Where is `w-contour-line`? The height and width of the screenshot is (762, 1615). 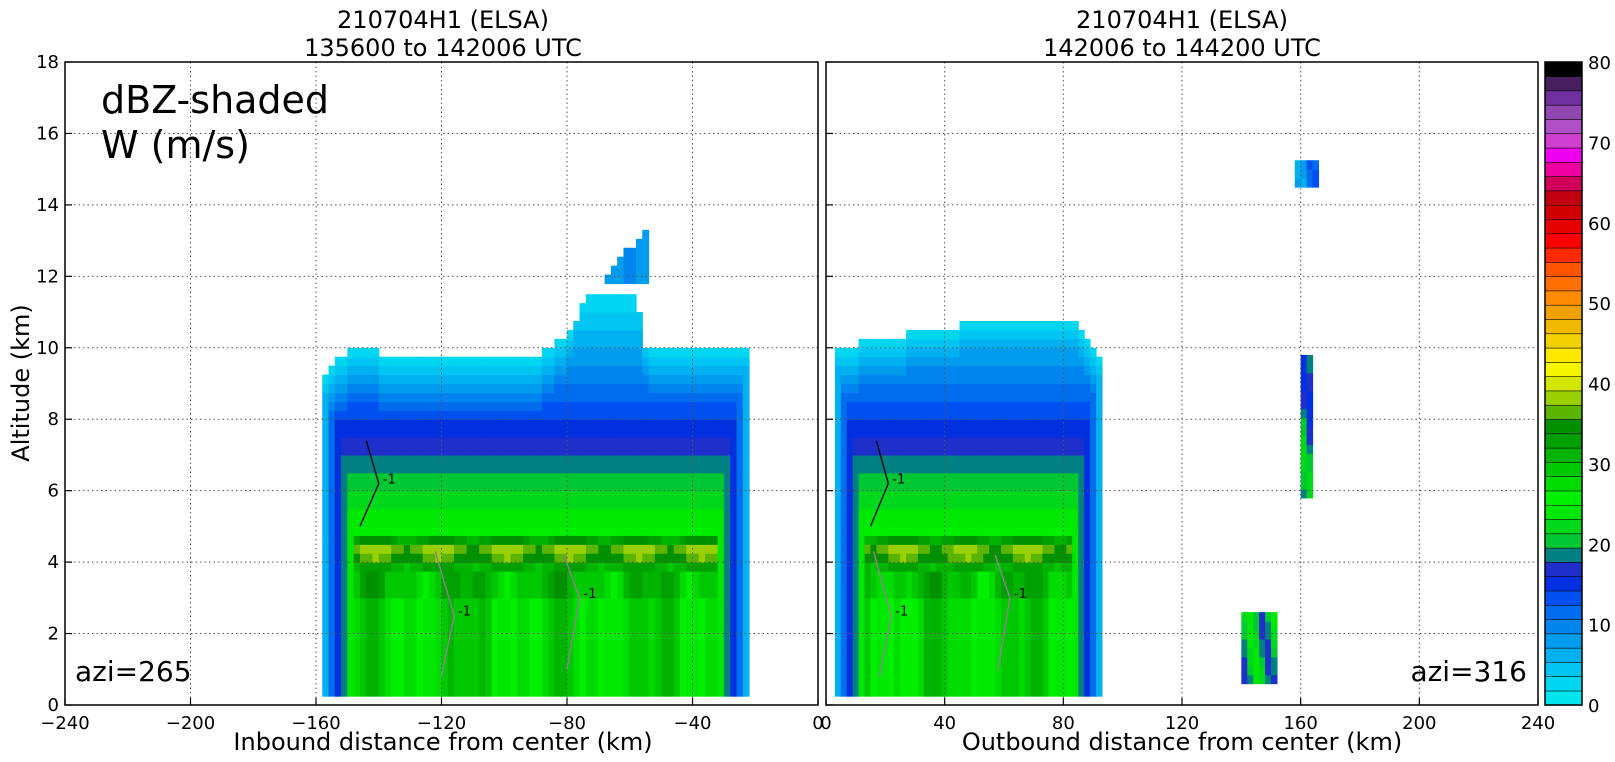 w-contour-line is located at coordinates (572, 612).